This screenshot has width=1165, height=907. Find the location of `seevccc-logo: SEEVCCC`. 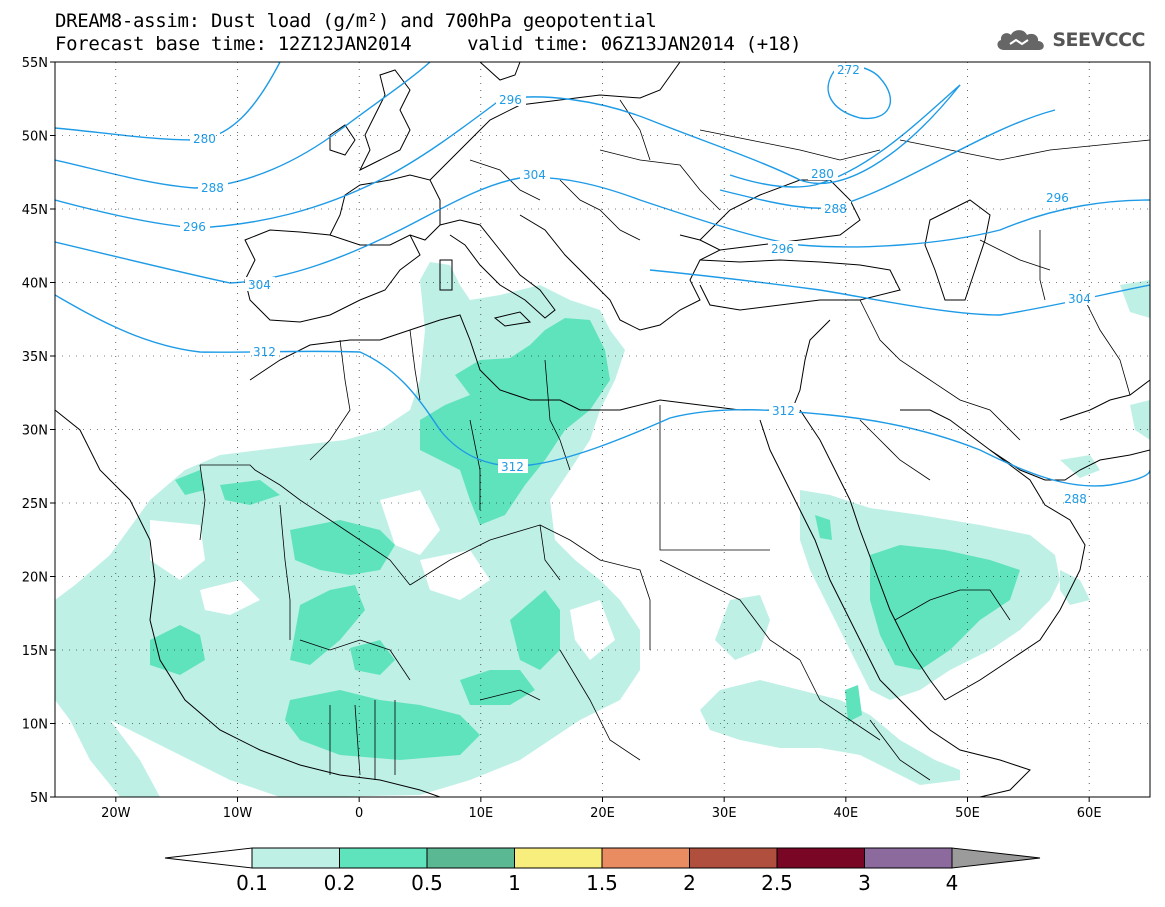

seevccc-logo: SEEVCCC is located at coordinates (1069, 40).